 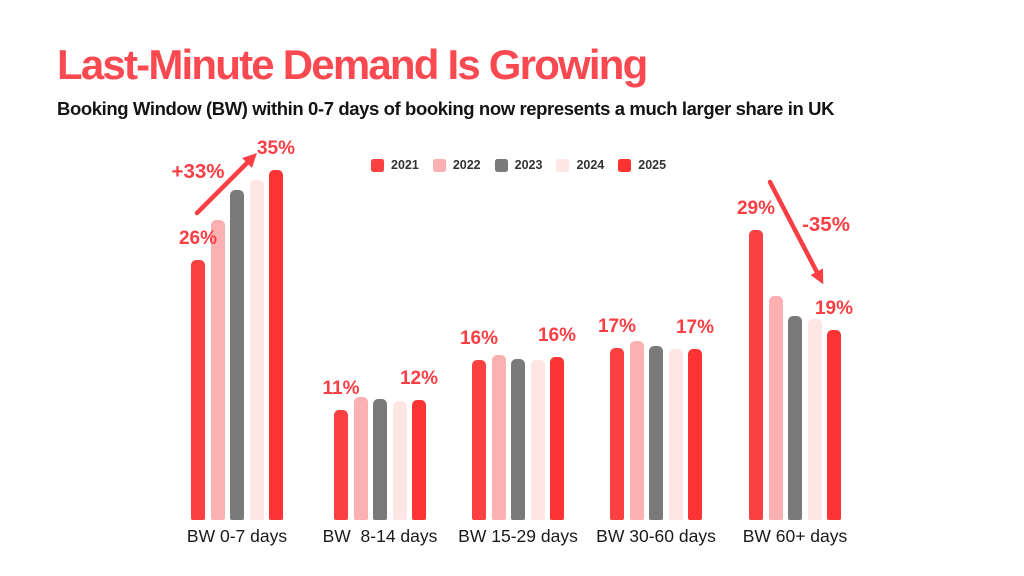 I want to click on category-label: BW 8-14 days, so click(x=380, y=536).